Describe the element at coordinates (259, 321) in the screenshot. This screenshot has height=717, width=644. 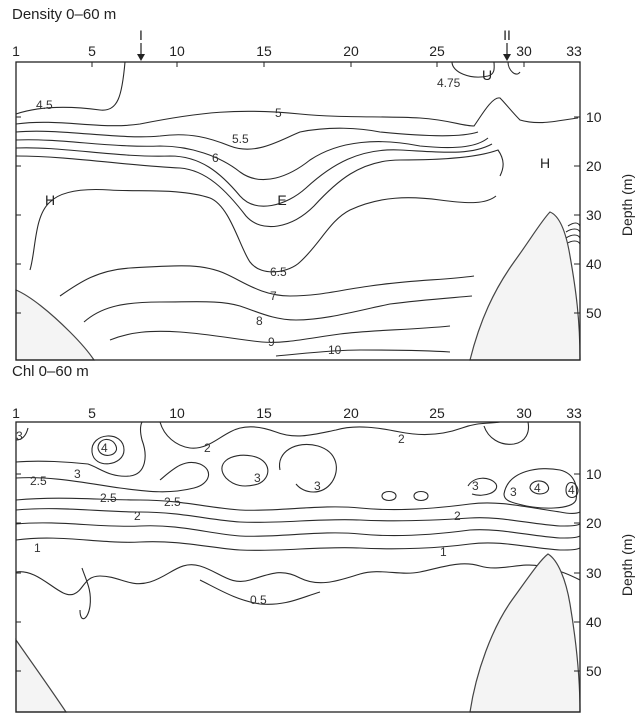
I see `density-contour-label: 8` at that location.